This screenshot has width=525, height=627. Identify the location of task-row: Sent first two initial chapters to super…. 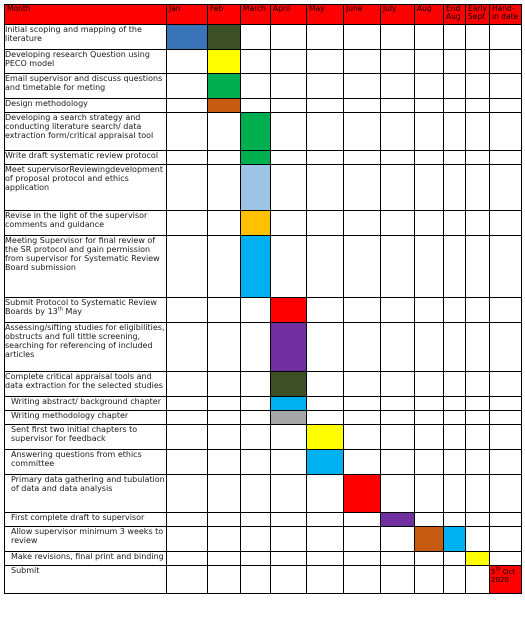
(263, 437).